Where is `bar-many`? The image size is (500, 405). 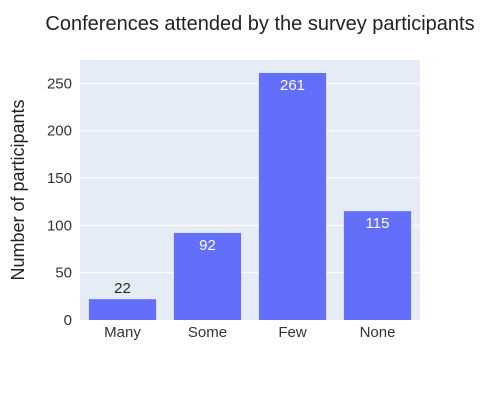 bar-many is located at coordinates (122, 309).